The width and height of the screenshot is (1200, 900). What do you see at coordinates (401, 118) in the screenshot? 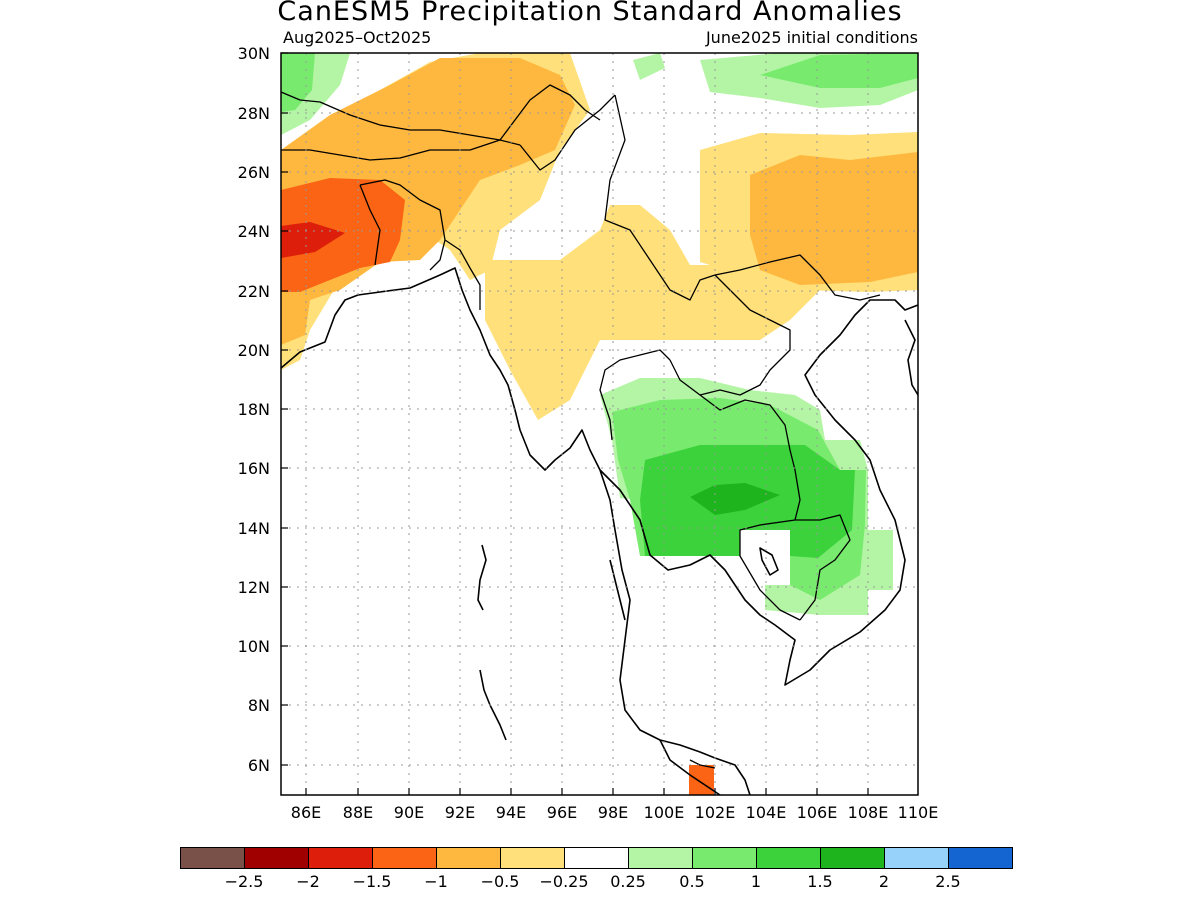
I see `india-nepal-border` at bounding box center [401, 118].